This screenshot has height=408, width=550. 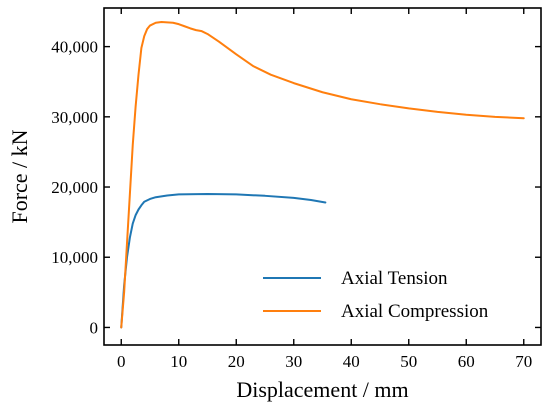 What do you see at coordinates (293, 361) in the screenshot?
I see `x-tick-label: 30` at bounding box center [293, 361].